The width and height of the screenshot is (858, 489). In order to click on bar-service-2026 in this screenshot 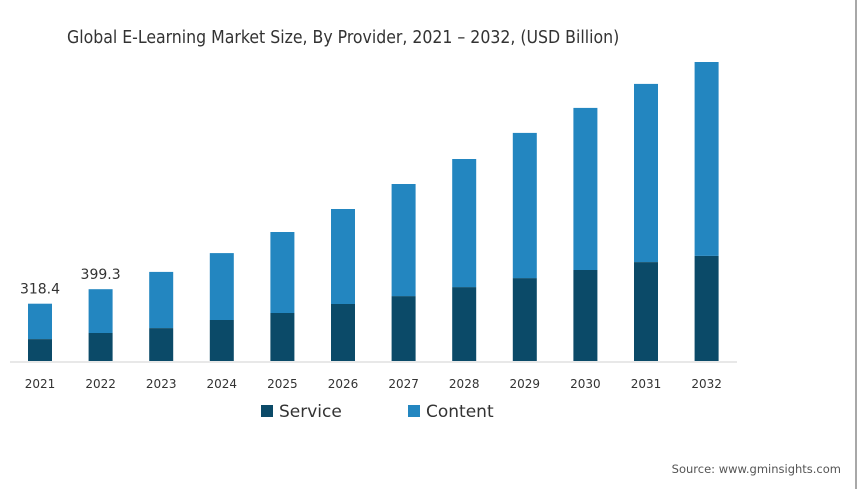, I will do `click(343, 332)`.